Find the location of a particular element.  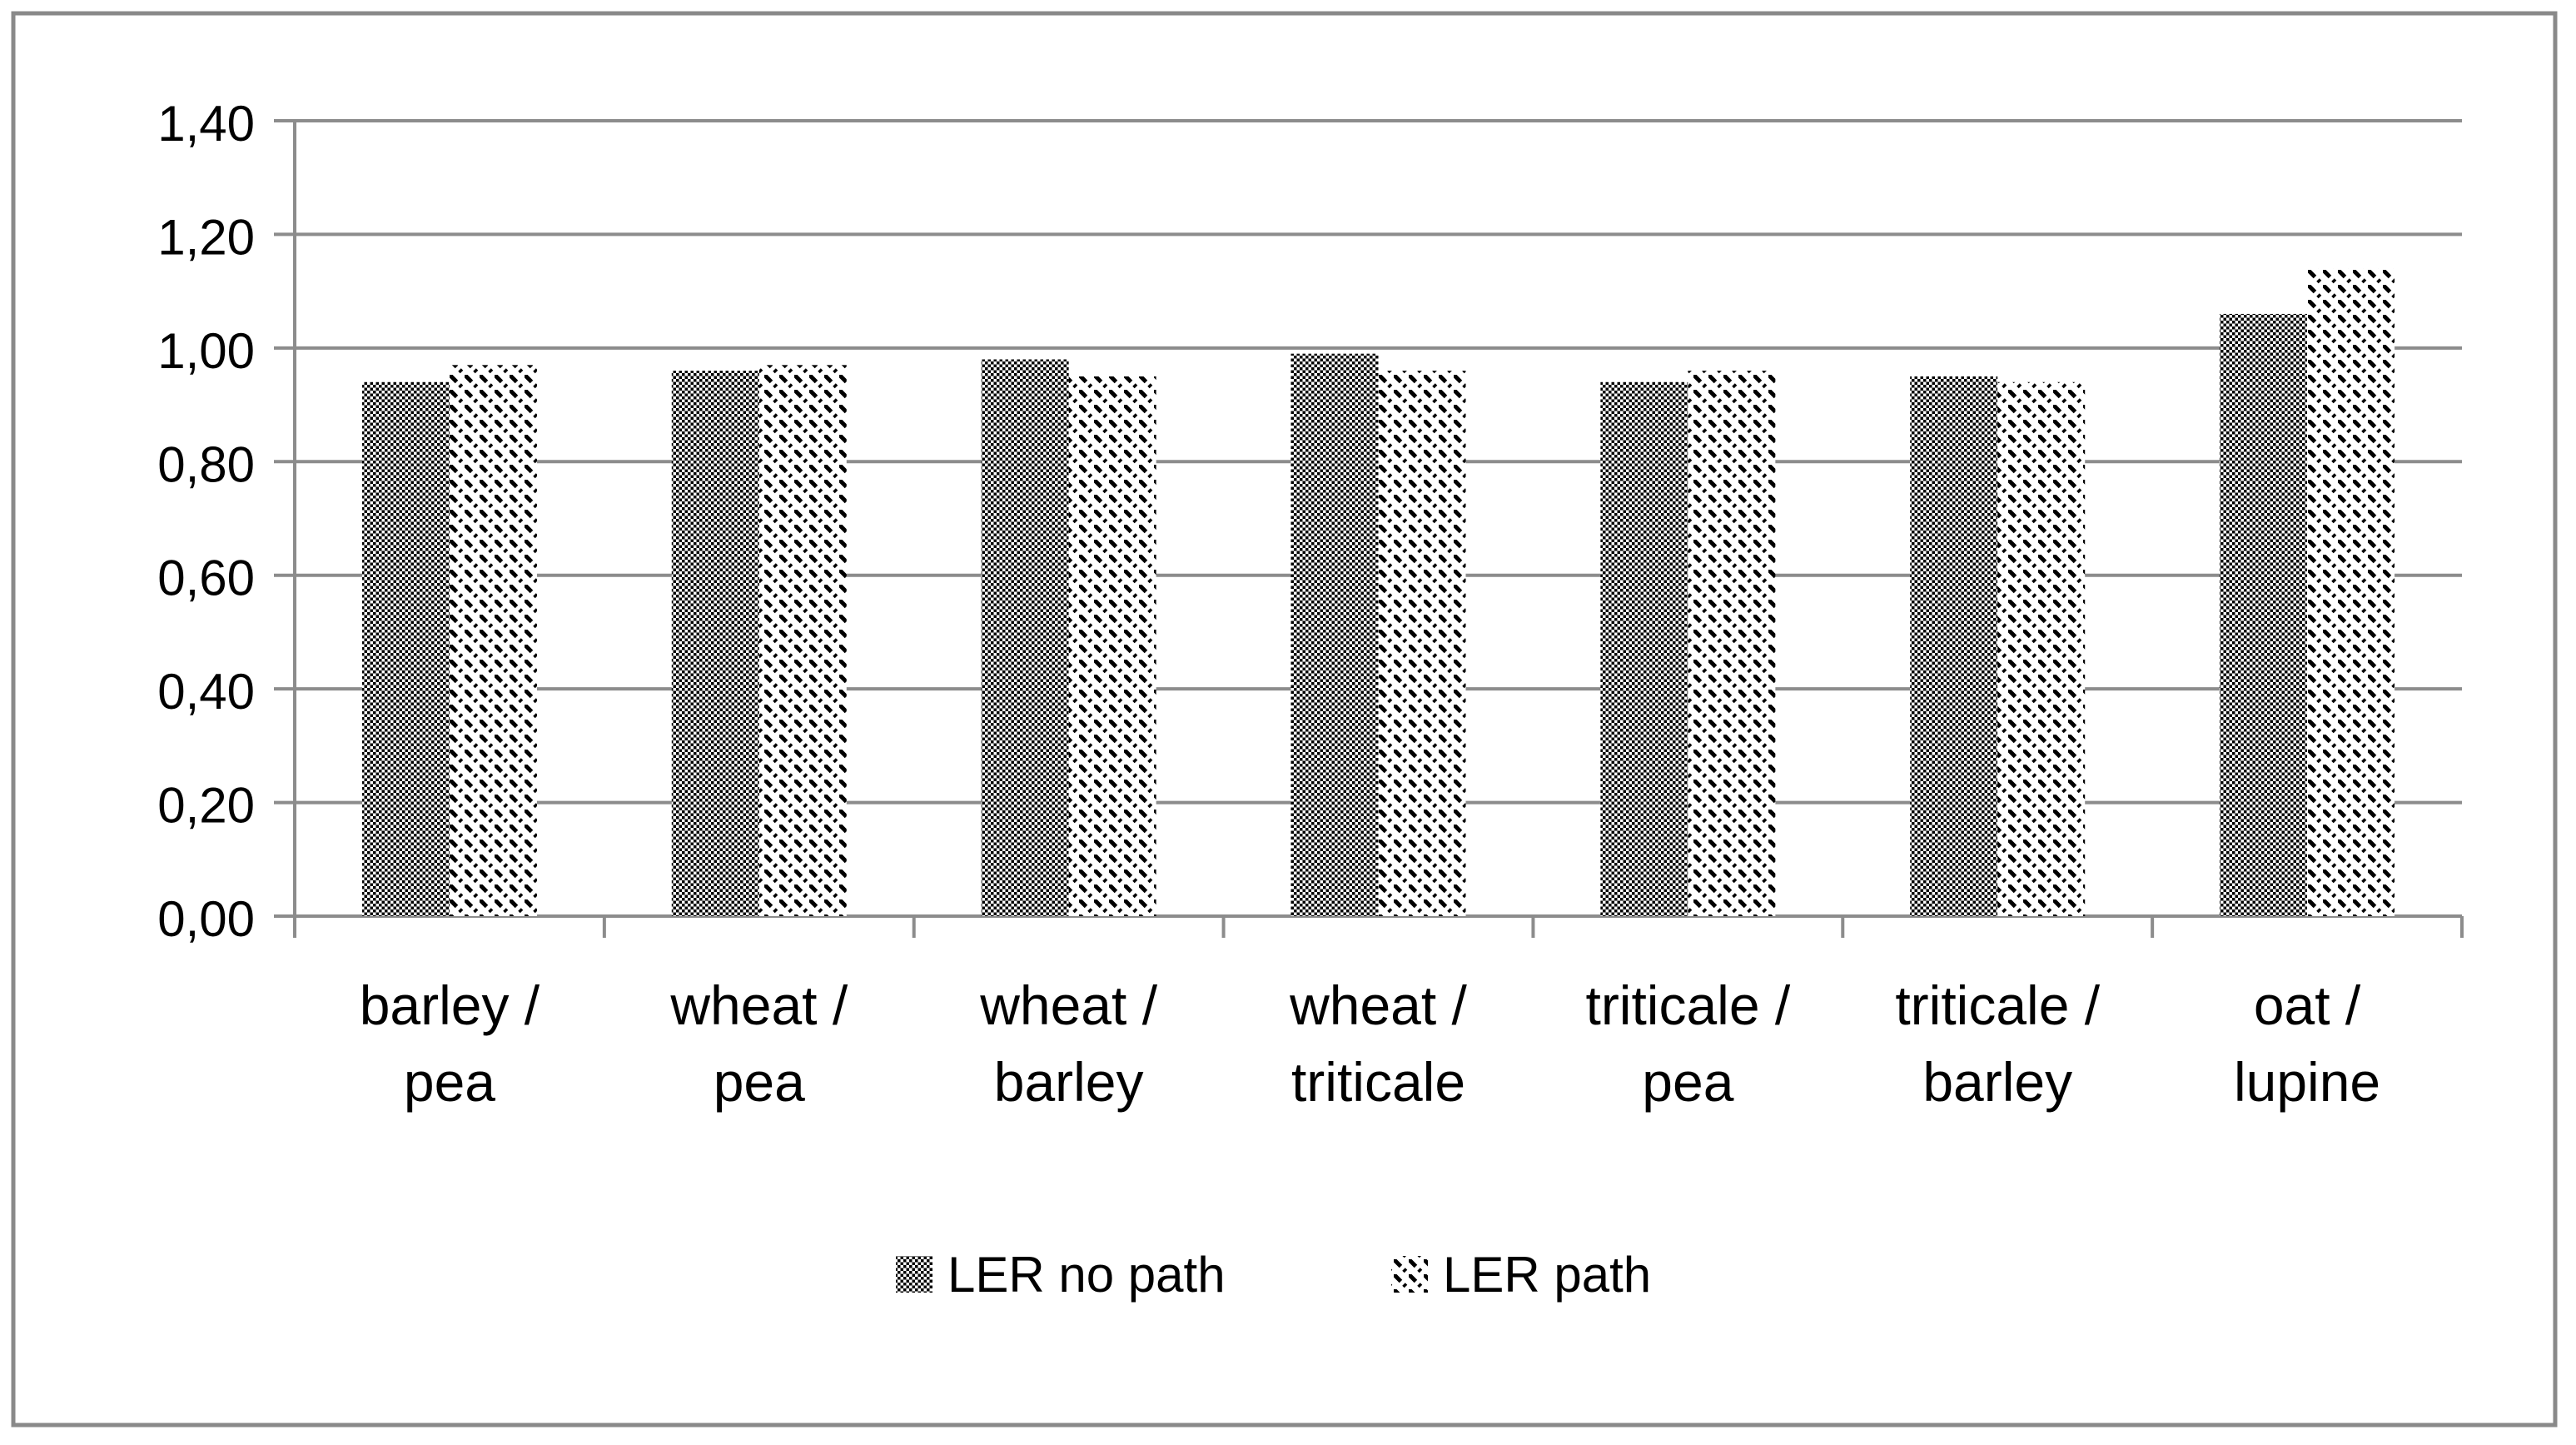

legend: LER no path LER path is located at coordinates (1273, 1275).